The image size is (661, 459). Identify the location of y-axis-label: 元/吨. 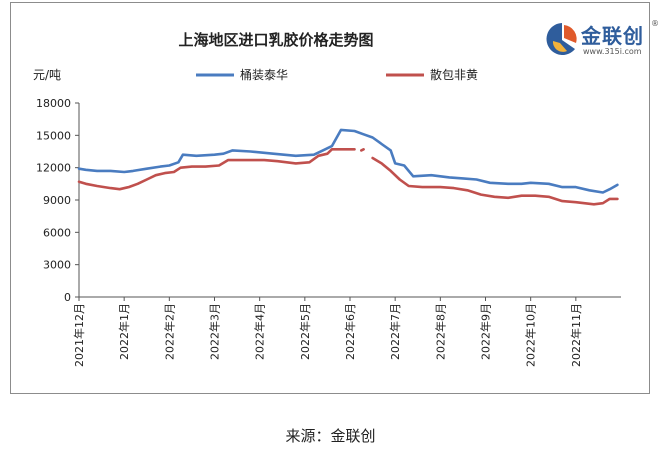
(47, 75).